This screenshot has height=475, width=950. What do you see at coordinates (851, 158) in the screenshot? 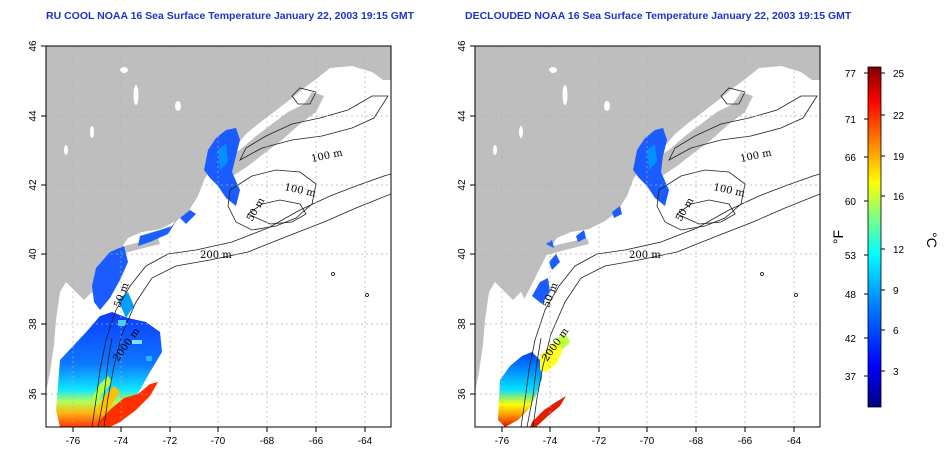
I see `colorbar-f-tick: 66` at bounding box center [851, 158].